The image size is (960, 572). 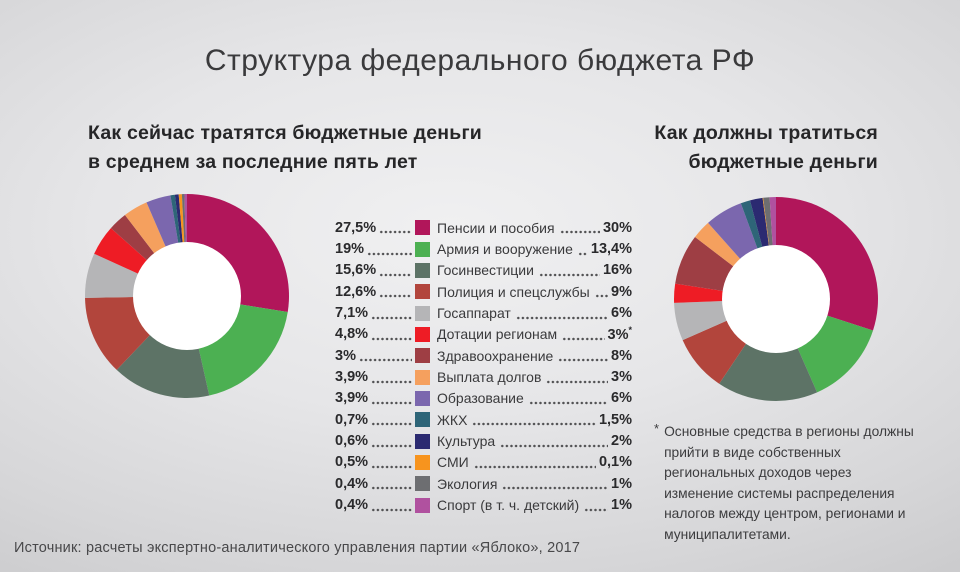 I want to click on legend-row: 0,6% Культура 2%, so click(x=483, y=440).